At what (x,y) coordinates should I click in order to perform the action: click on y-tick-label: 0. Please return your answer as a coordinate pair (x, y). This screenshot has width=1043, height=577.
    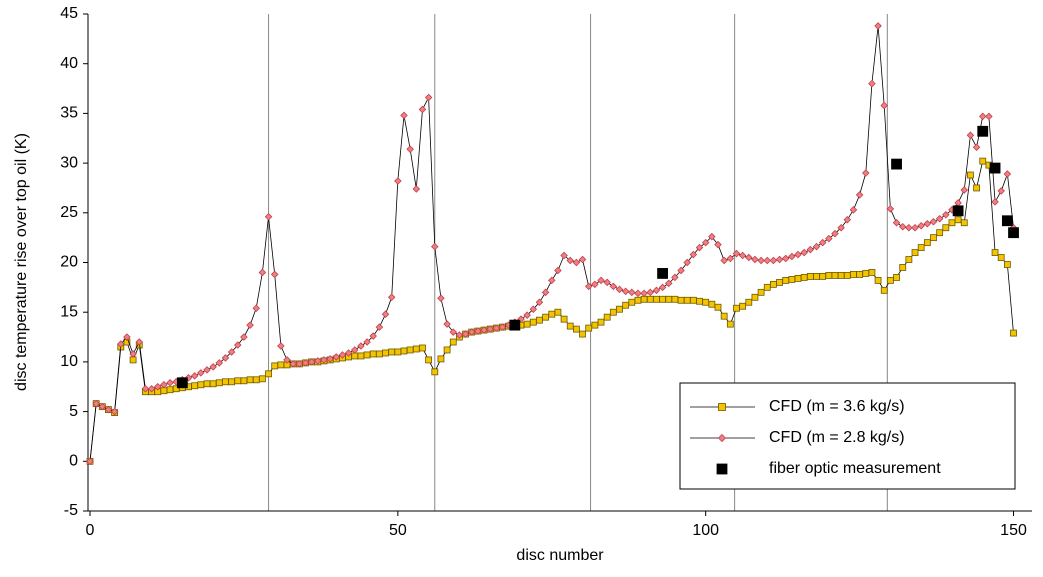
    Looking at the image, I should click on (73, 461).